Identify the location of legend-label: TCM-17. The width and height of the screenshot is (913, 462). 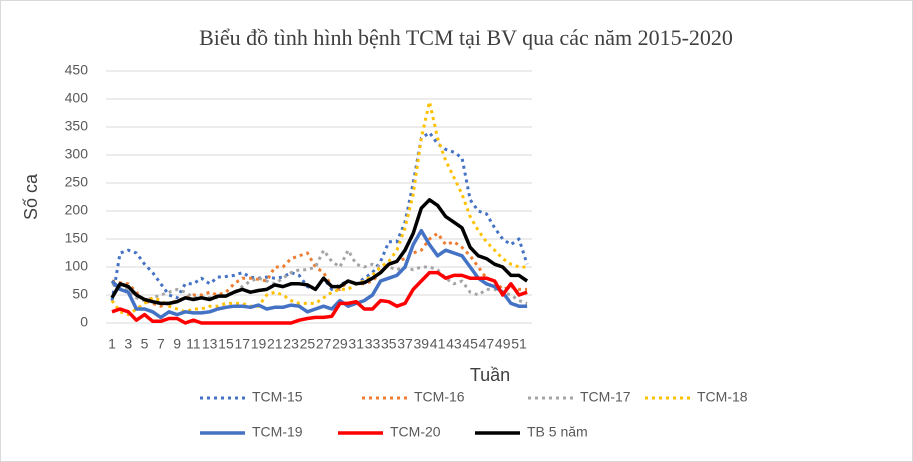
(605, 397).